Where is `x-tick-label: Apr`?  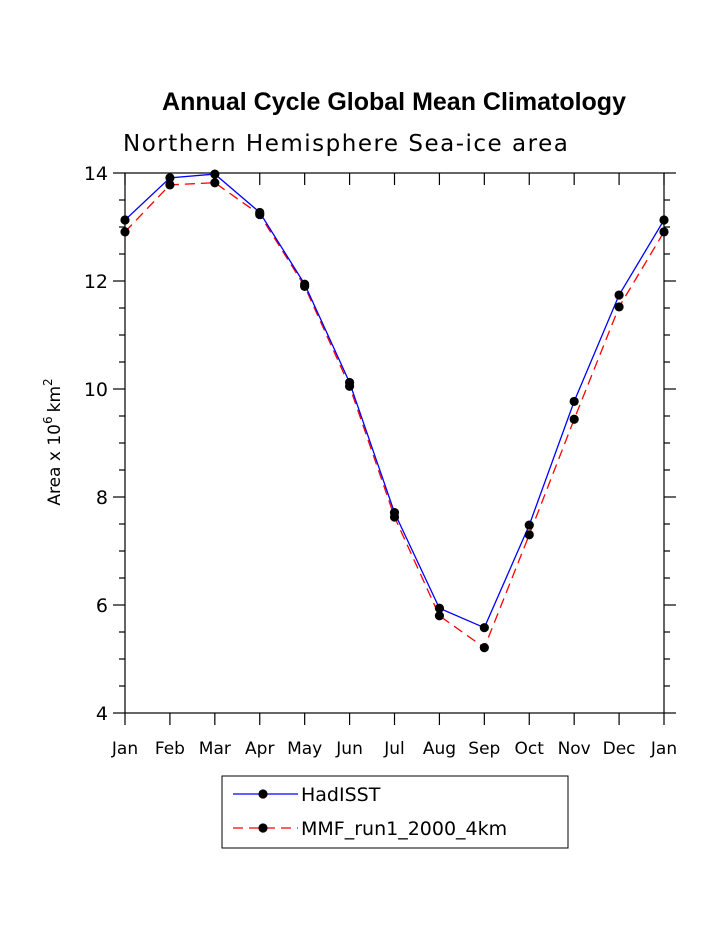 x-tick-label: Apr is located at coordinates (259, 749).